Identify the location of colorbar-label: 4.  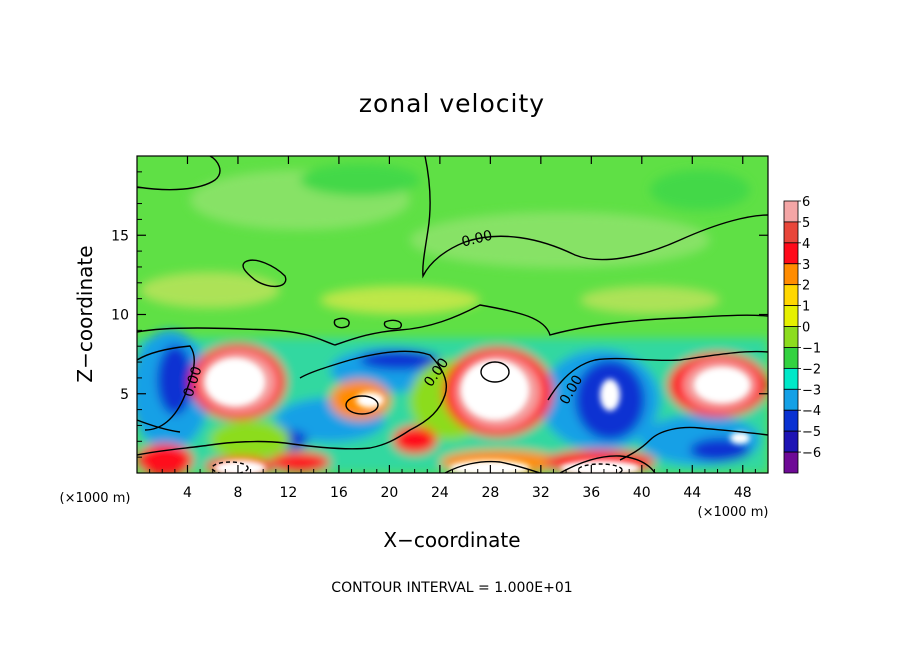
(806, 244).